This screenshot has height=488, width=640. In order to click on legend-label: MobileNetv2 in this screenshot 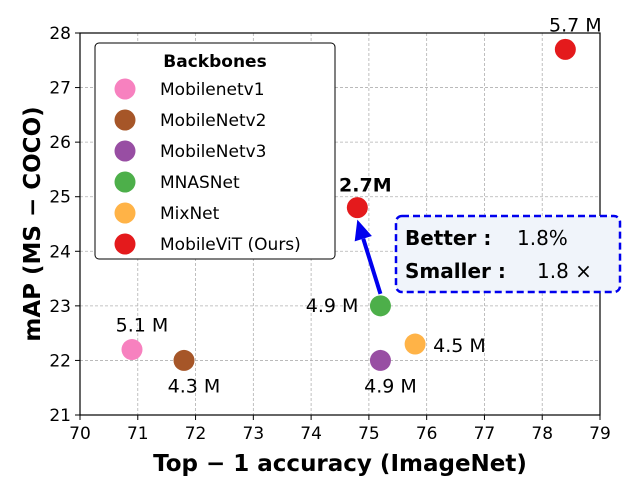, I will do `click(213, 121)`.